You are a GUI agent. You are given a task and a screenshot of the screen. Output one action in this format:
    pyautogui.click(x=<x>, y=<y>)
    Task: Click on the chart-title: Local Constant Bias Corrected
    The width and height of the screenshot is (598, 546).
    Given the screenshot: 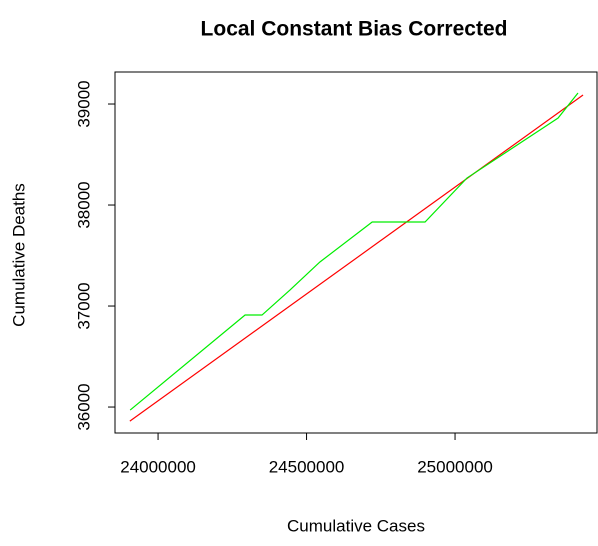 What is the action you would take?
    pyautogui.click(x=354, y=29)
    